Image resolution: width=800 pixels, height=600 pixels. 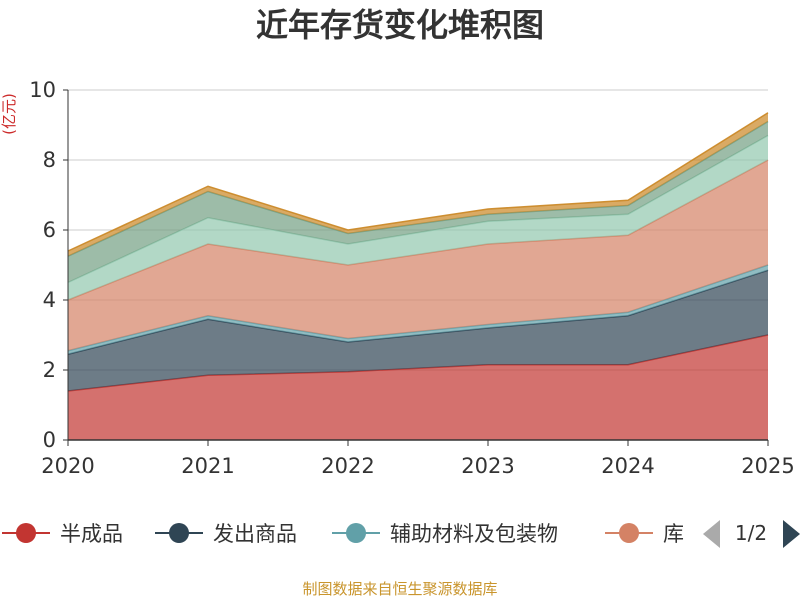 What do you see at coordinates (91, 534) in the screenshot?
I see `legend-label: 半成品` at bounding box center [91, 534].